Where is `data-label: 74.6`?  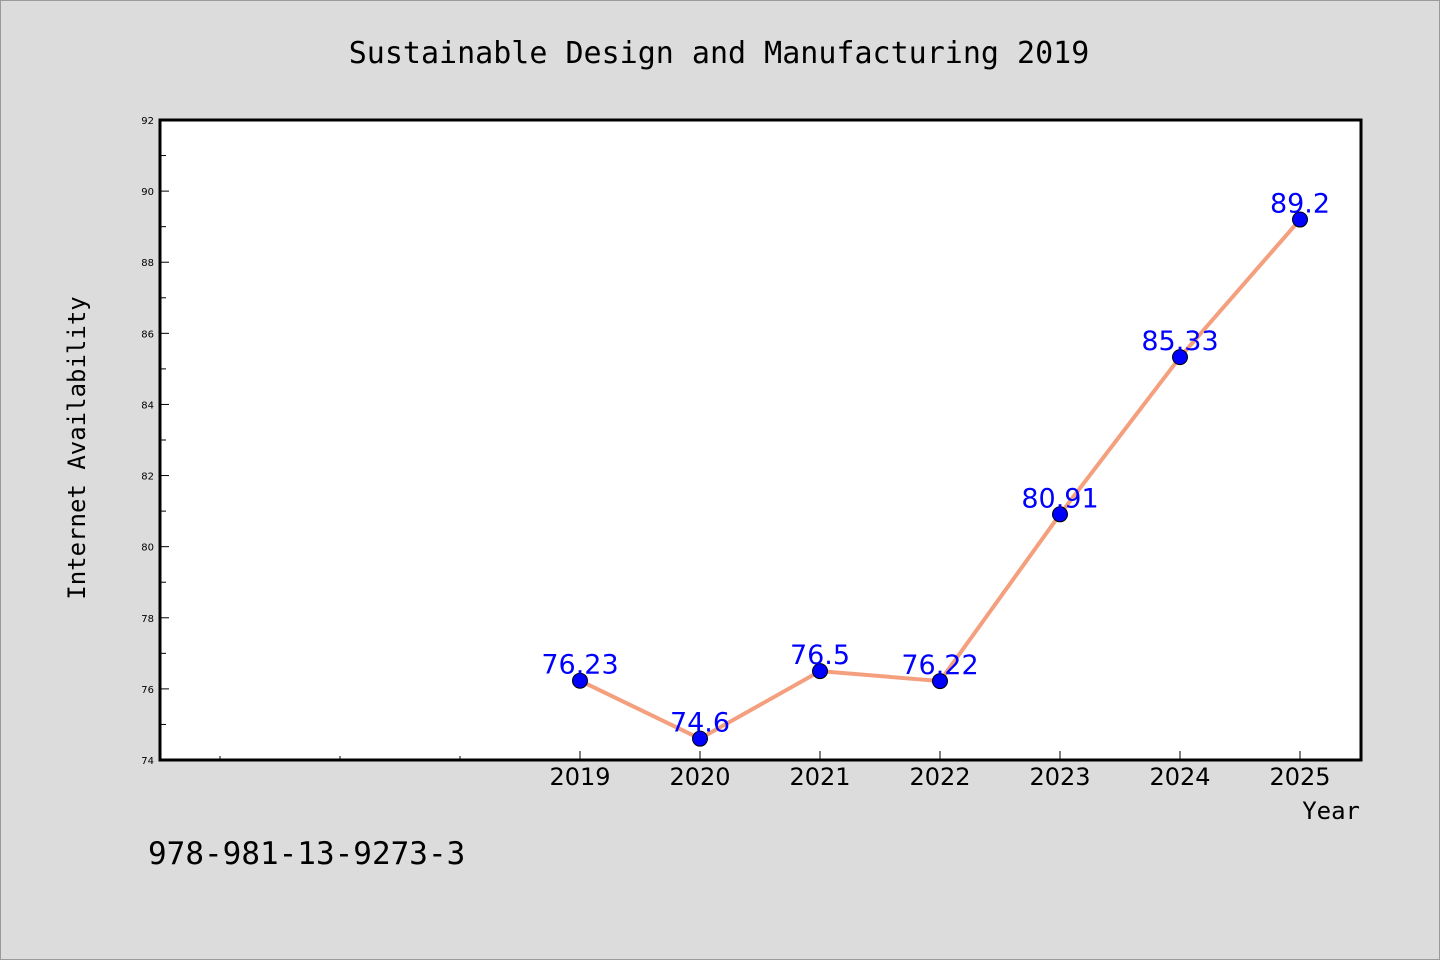 data-label: 74.6 is located at coordinates (700, 723).